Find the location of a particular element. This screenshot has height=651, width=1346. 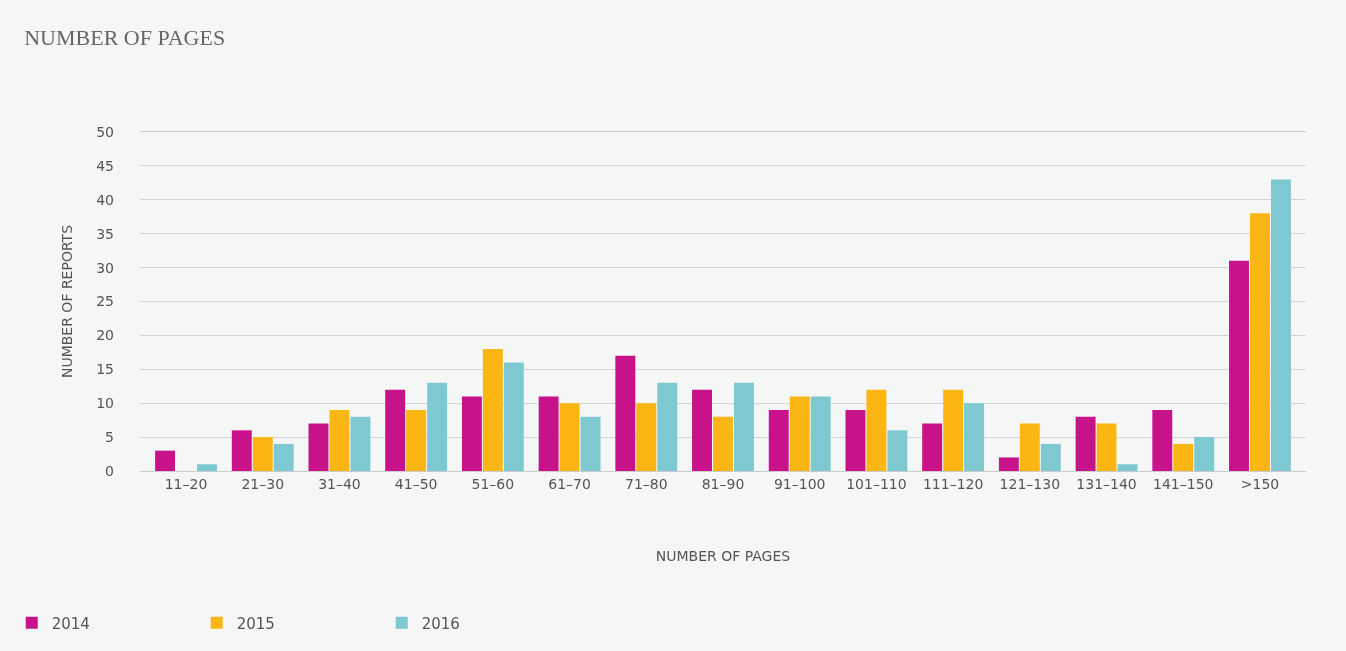

chart-title: NUMBER OF PAGES is located at coordinates (125, 37).